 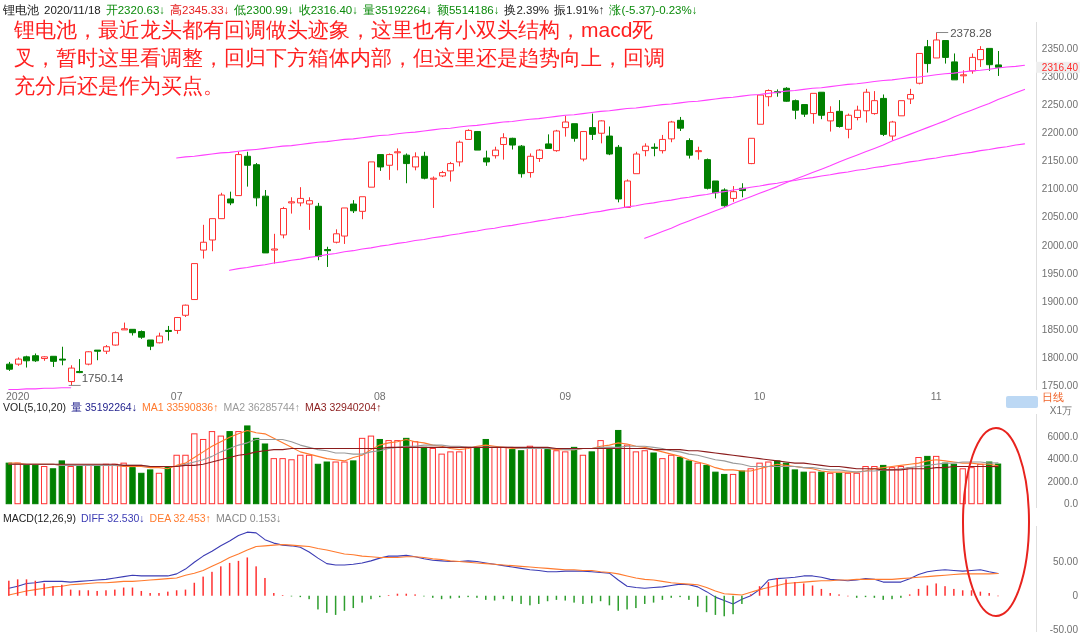 I want to click on annotation: 1750.14, so click(x=102, y=378).